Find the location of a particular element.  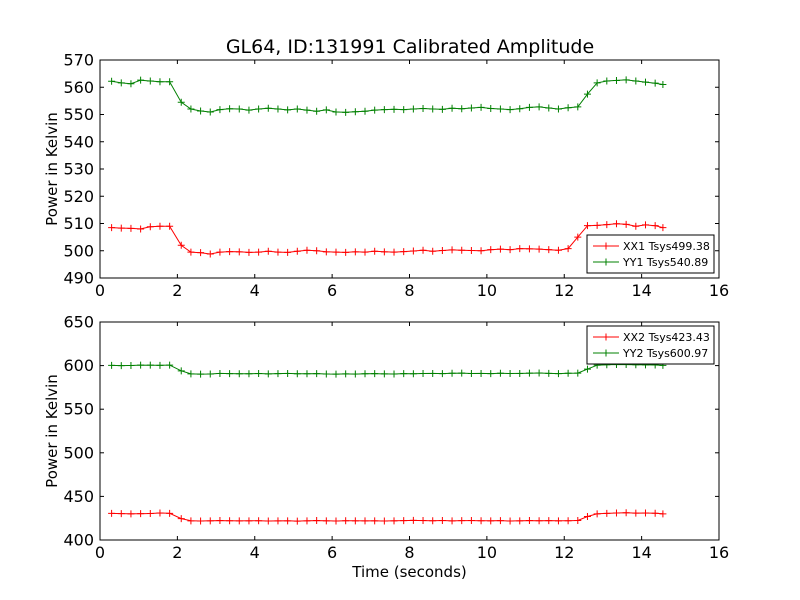

x-tick-label: 8 is located at coordinates (409, 552).